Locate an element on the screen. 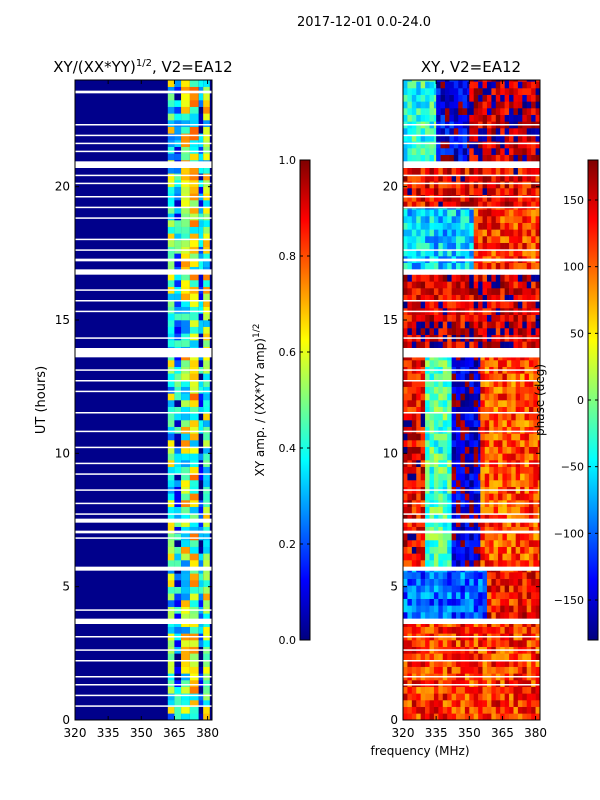 This screenshot has width=600, height=800. phase-data-gap is located at coordinates (471, 164).